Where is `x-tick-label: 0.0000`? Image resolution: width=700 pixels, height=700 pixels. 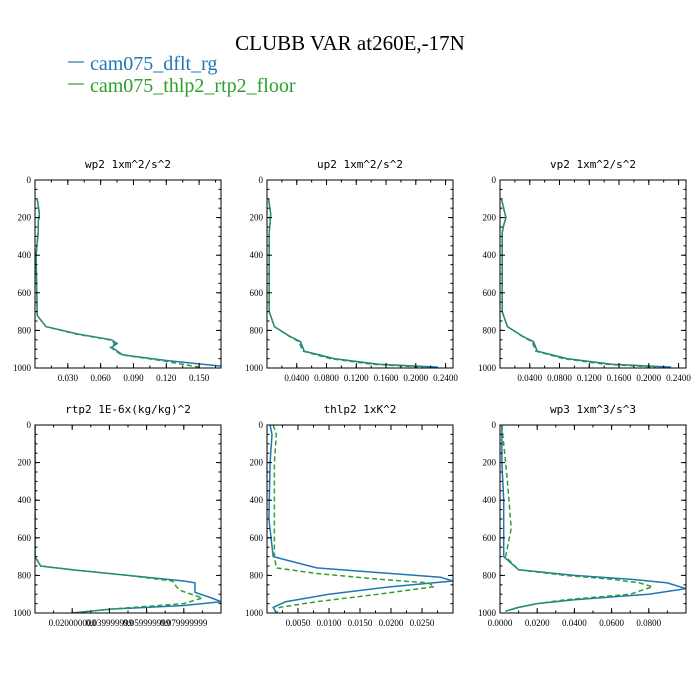
x-tick-label: 0.0000 is located at coordinates (500, 623).